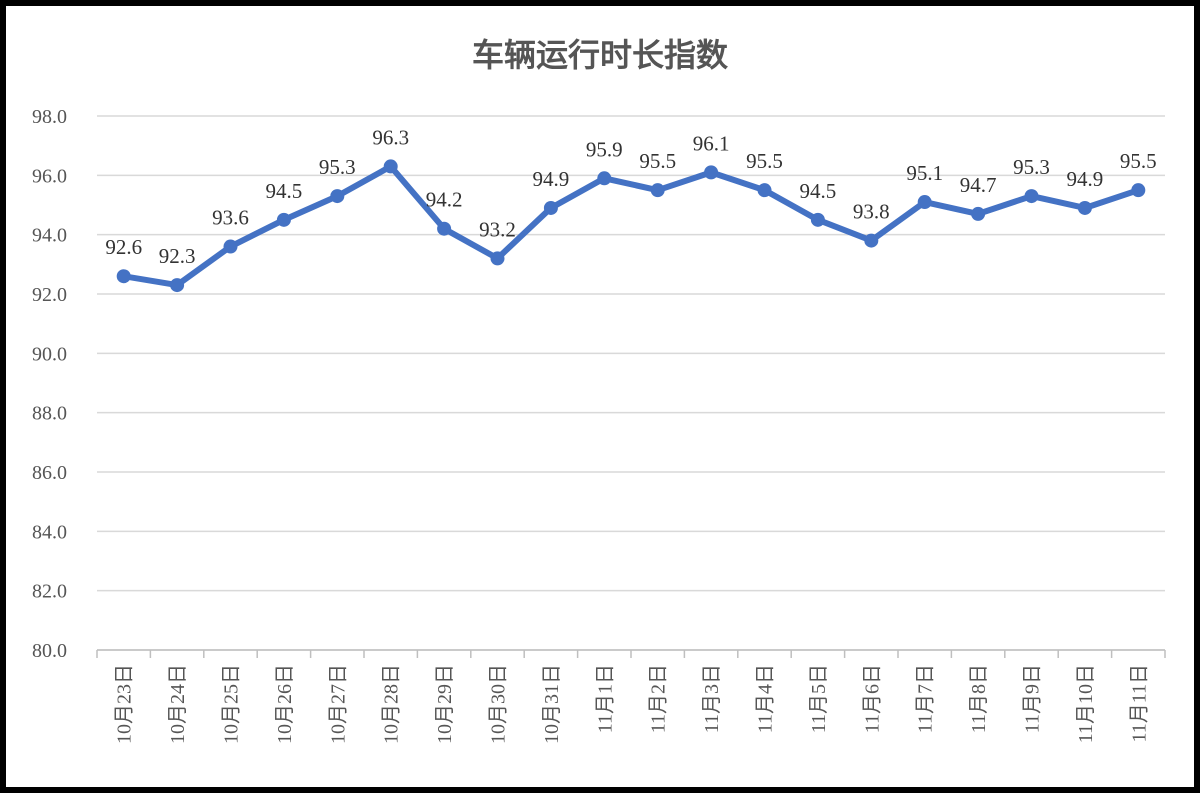 Image resolution: width=1200 pixels, height=793 pixels. What do you see at coordinates (49, 473) in the screenshot?
I see `y-tick-label: 86.0` at bounding box center [49, 473].